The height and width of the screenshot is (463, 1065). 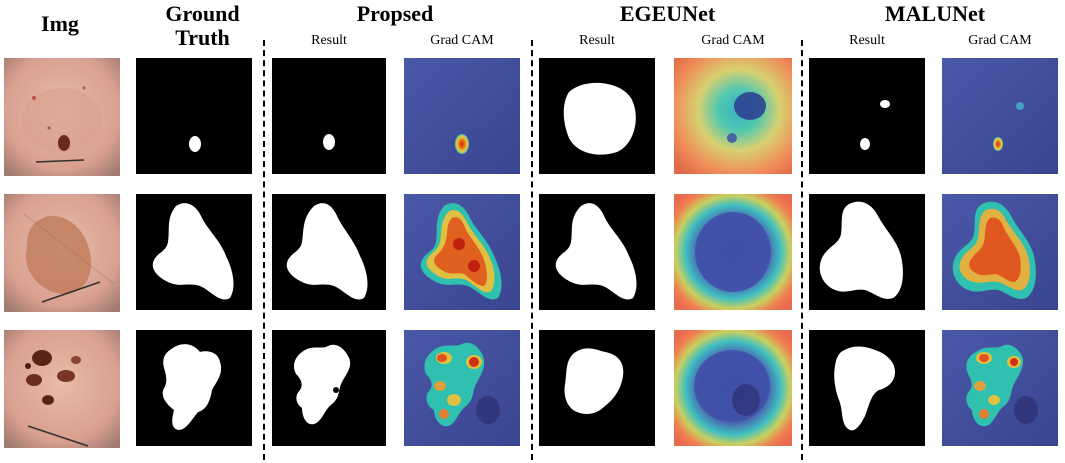 What do you see at coordinates (395, 13) in the screenshot?
I see `header-proposed: Propsed` at bounding box center [395, 13].